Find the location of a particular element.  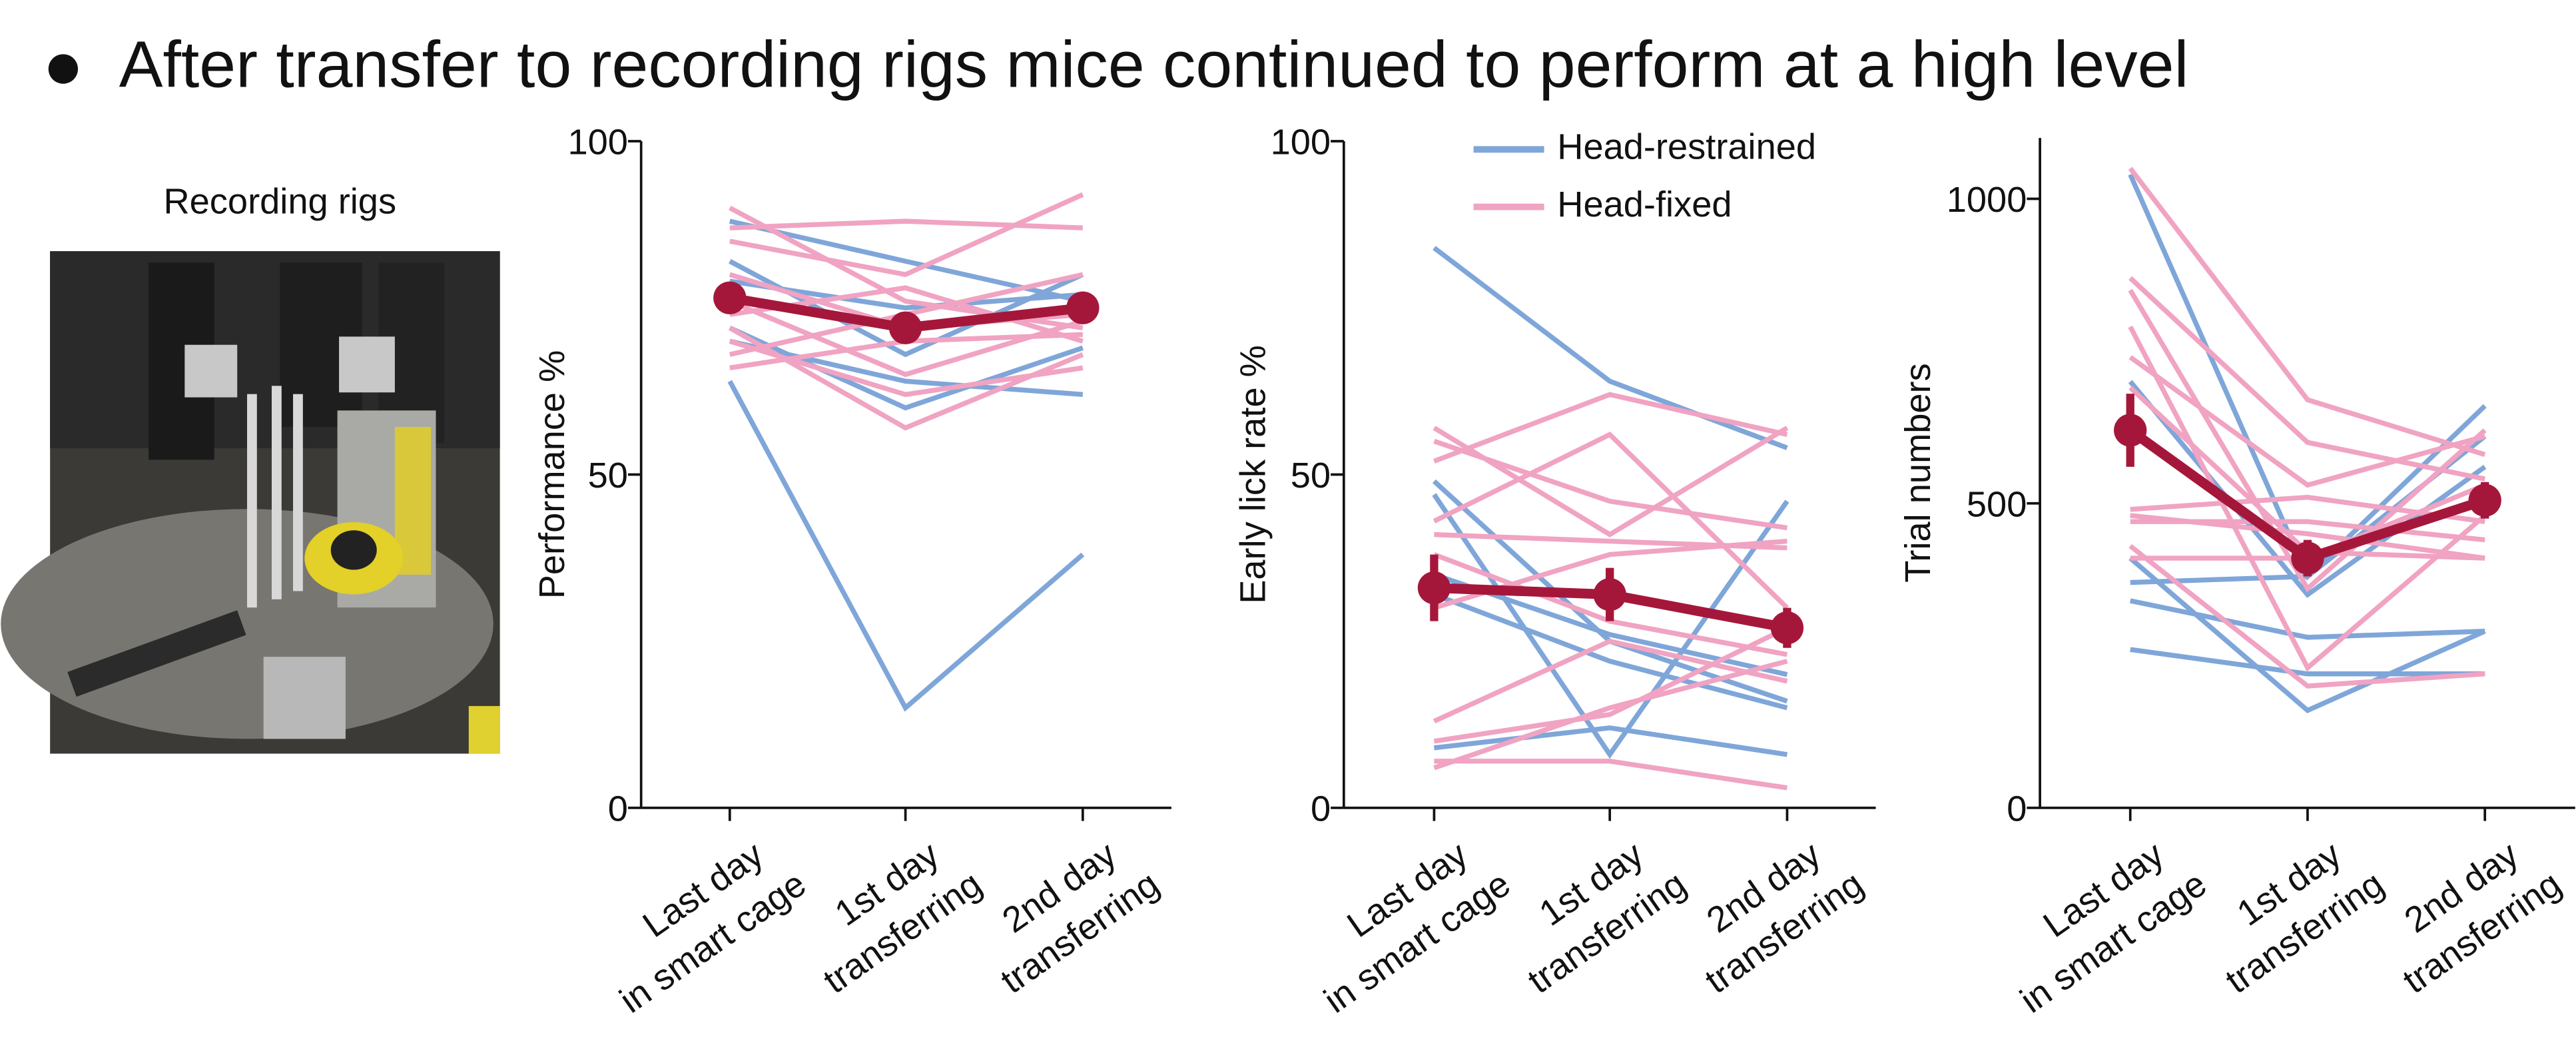

legend-label: Head-fixed is located at coordinates (1644, 204).